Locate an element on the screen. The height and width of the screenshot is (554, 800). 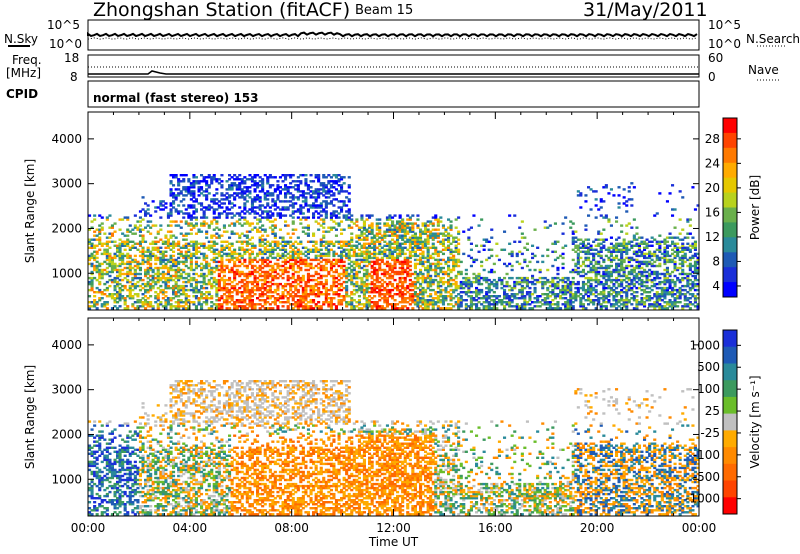
colorbar-tick-label: 1000 is located at coordinates (704, 345).